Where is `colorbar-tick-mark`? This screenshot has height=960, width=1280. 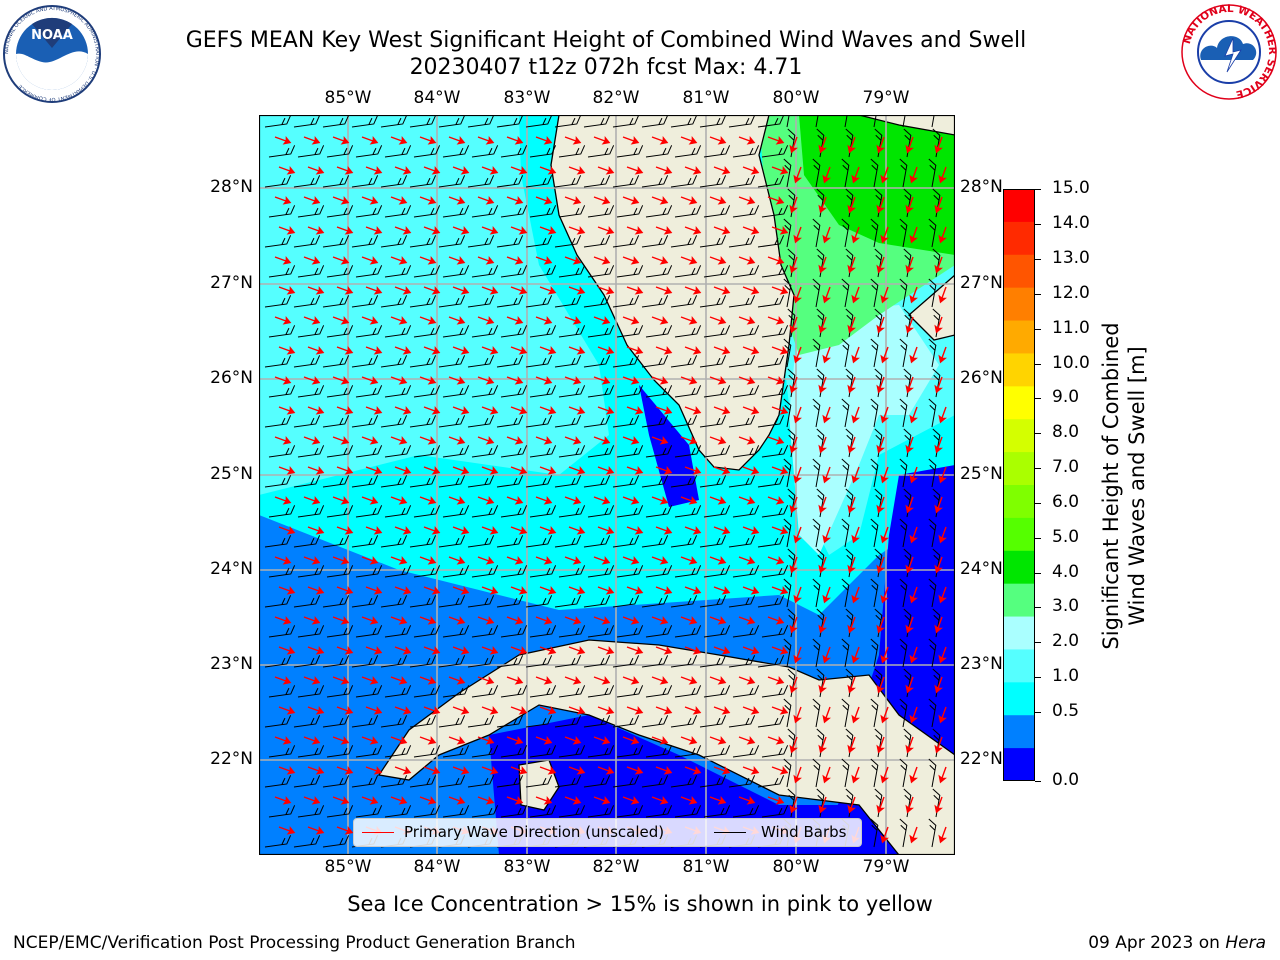 colorbar-tick-mark is located at coordinates (1038, 607).